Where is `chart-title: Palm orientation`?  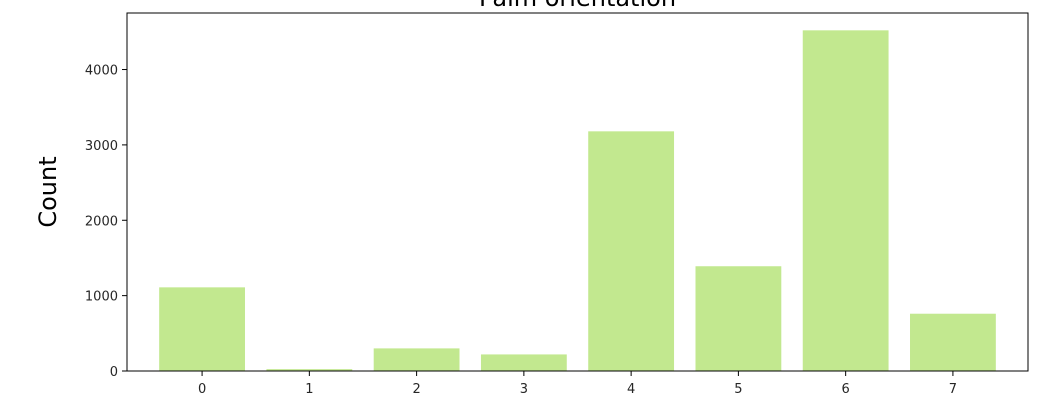
chart-title: Palm orientation is located at coordinates (577, 6).